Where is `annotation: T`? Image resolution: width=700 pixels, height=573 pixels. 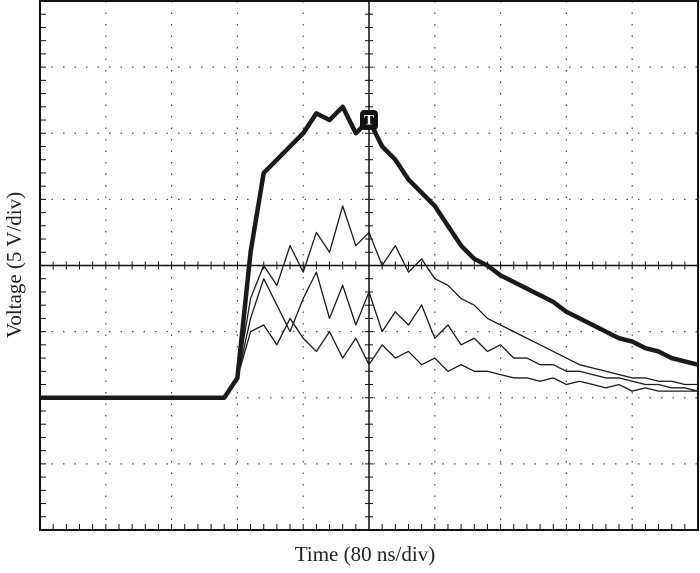 annotation: T is located at coordinates (369, 120).